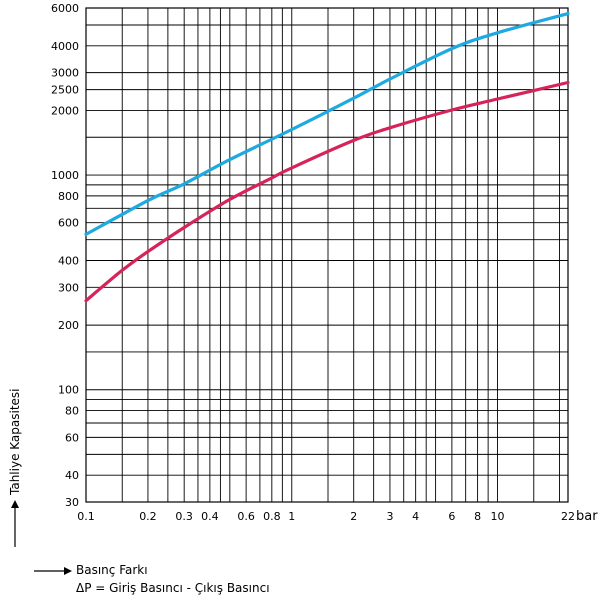 This screenshot has width=604, height=603. I want to click on y-tick-label: 400, so click(68, 260).